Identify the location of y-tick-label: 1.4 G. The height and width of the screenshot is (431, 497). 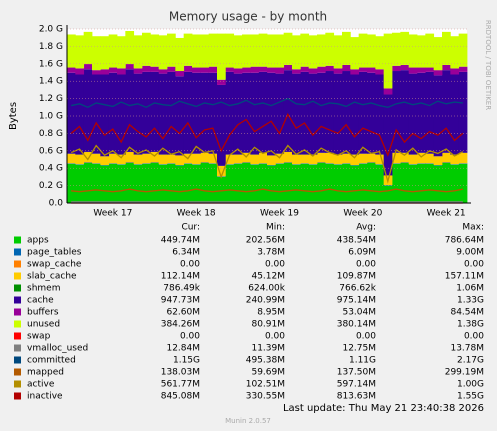
(51, 82).